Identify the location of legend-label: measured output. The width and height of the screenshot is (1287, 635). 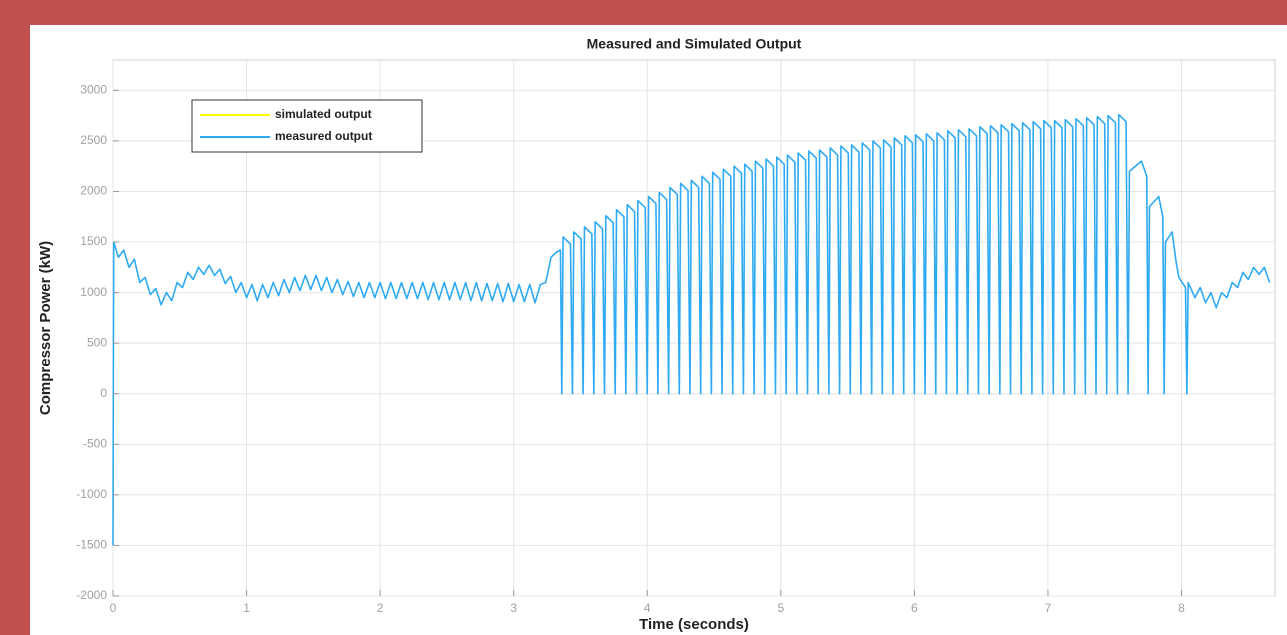
(323, 136).